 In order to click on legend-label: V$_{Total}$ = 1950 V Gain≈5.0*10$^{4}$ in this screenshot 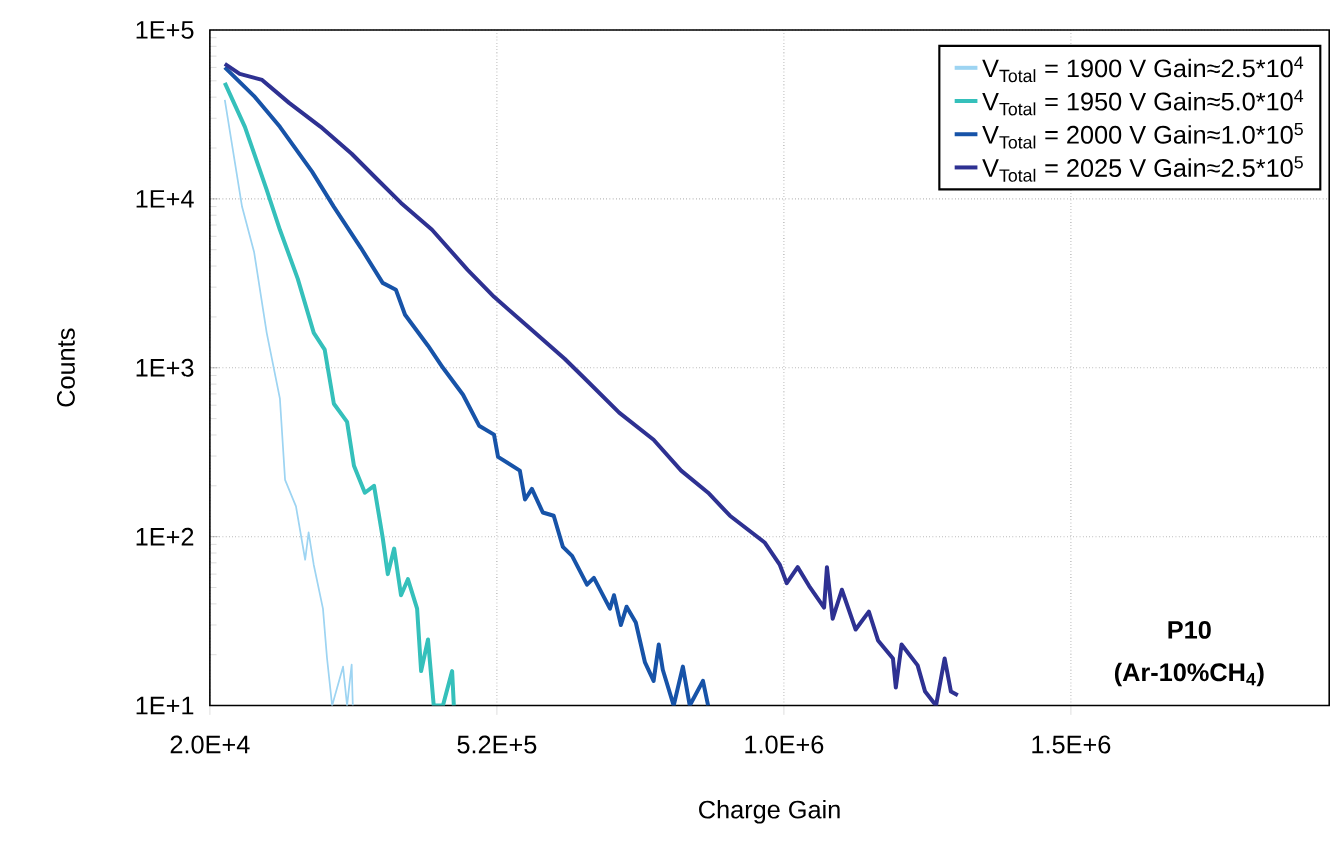, I will do `click(1143, 102)`.